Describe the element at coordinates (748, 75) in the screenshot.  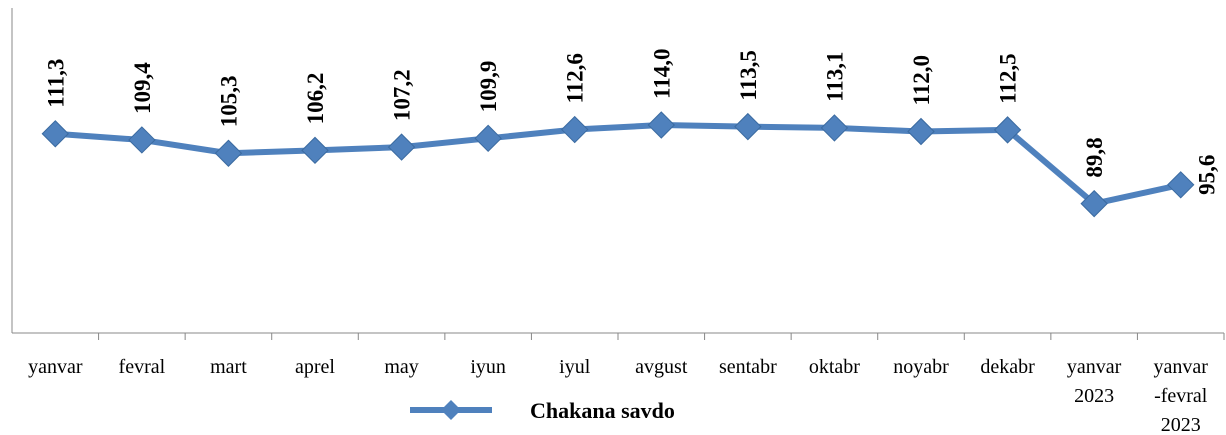
I see `value-label: 113,5` at that location.